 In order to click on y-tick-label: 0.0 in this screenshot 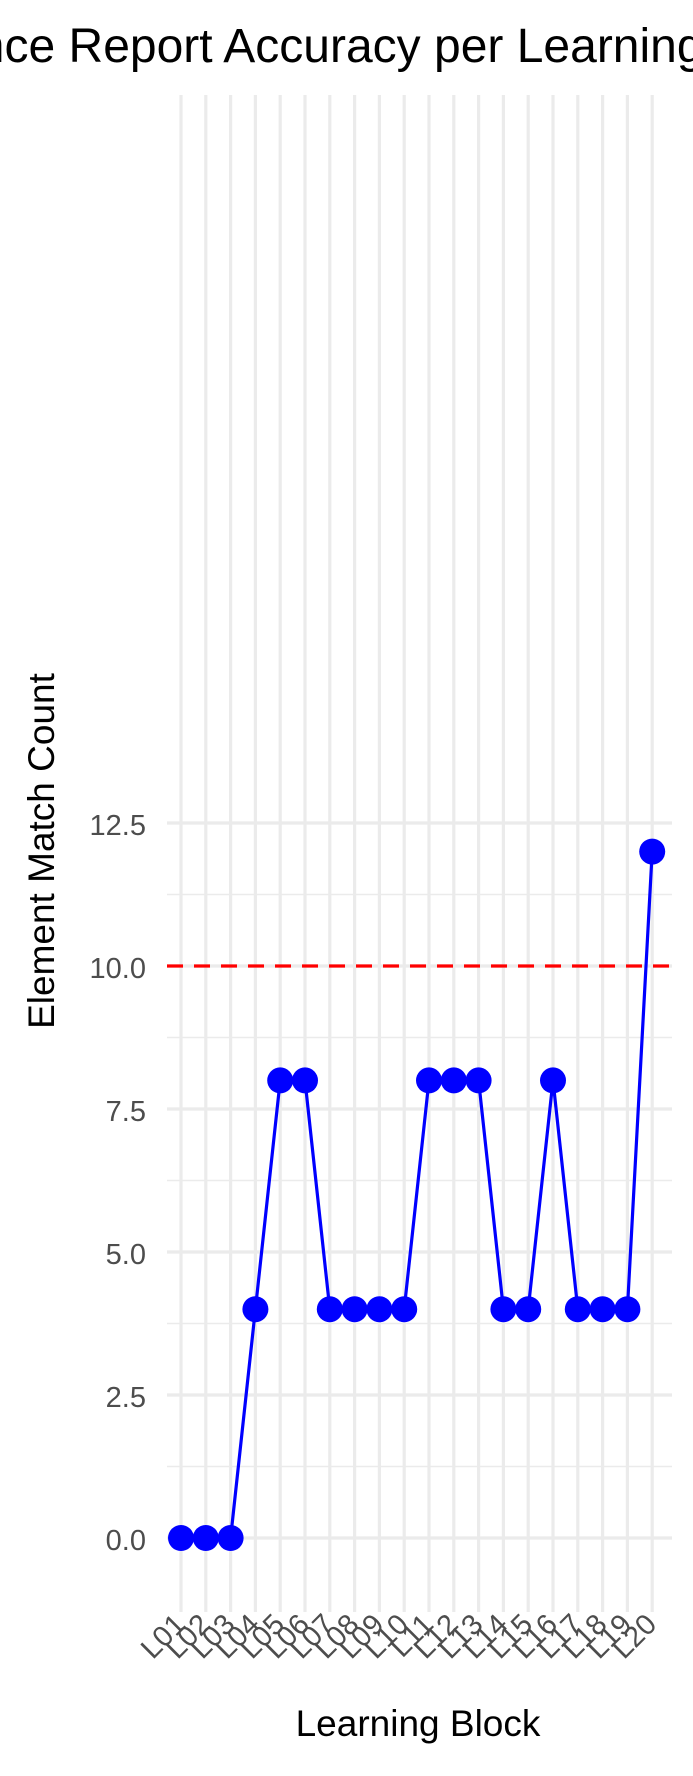, I will do `click(126, 1541)`.